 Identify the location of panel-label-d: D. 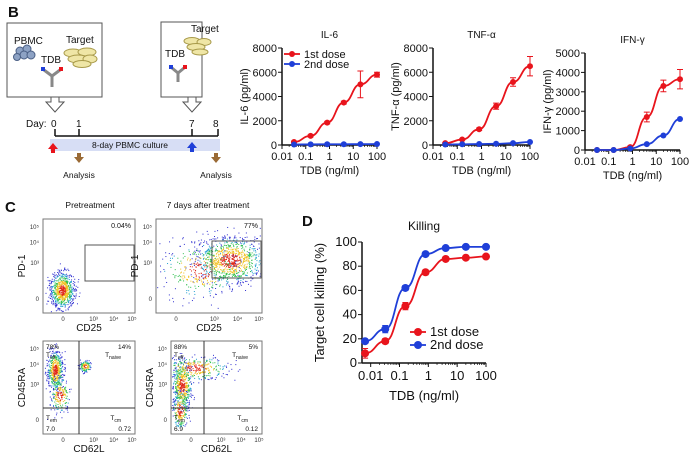
(307, 221).